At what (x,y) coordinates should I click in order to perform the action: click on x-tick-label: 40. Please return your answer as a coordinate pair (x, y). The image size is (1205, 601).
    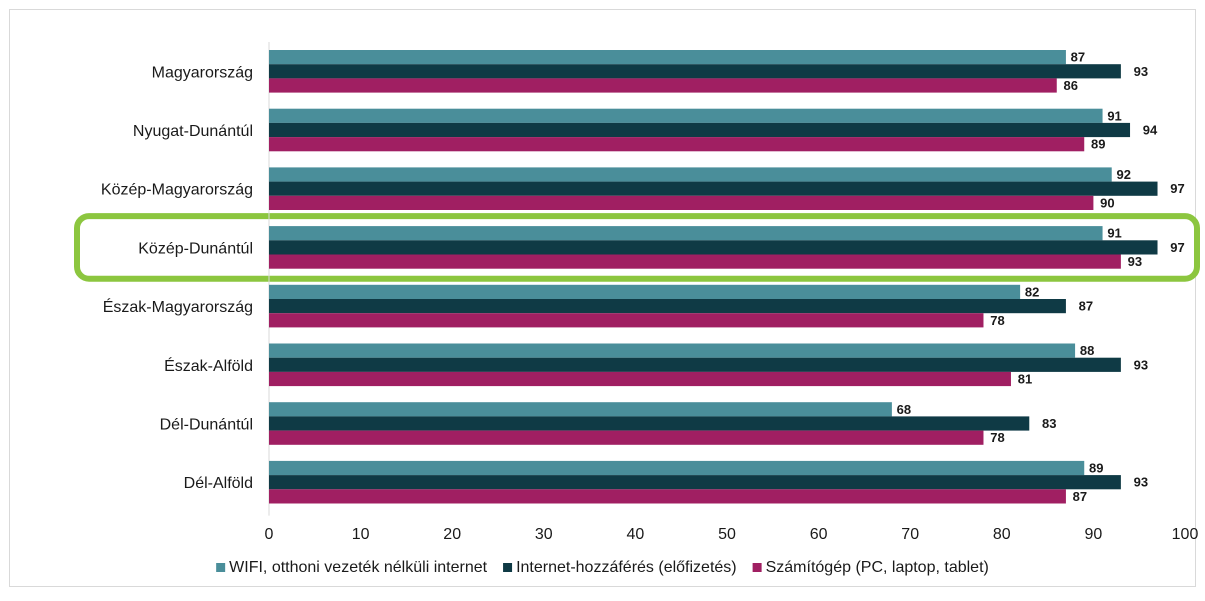
    Looking at the image, I should click on (636, 534).